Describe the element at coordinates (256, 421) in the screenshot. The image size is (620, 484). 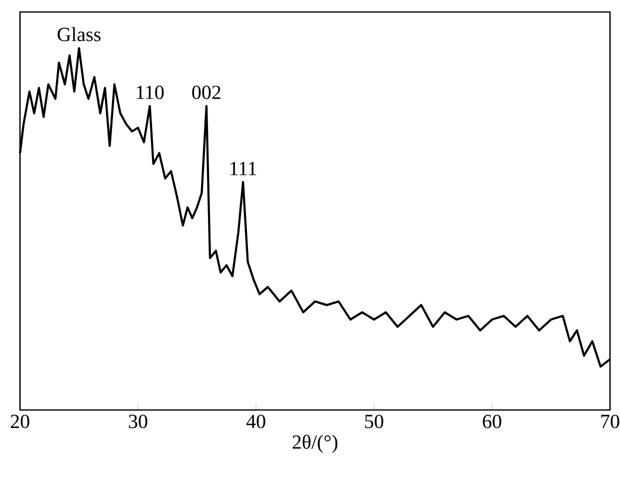
I see `x-tick-label: 40` at that location.